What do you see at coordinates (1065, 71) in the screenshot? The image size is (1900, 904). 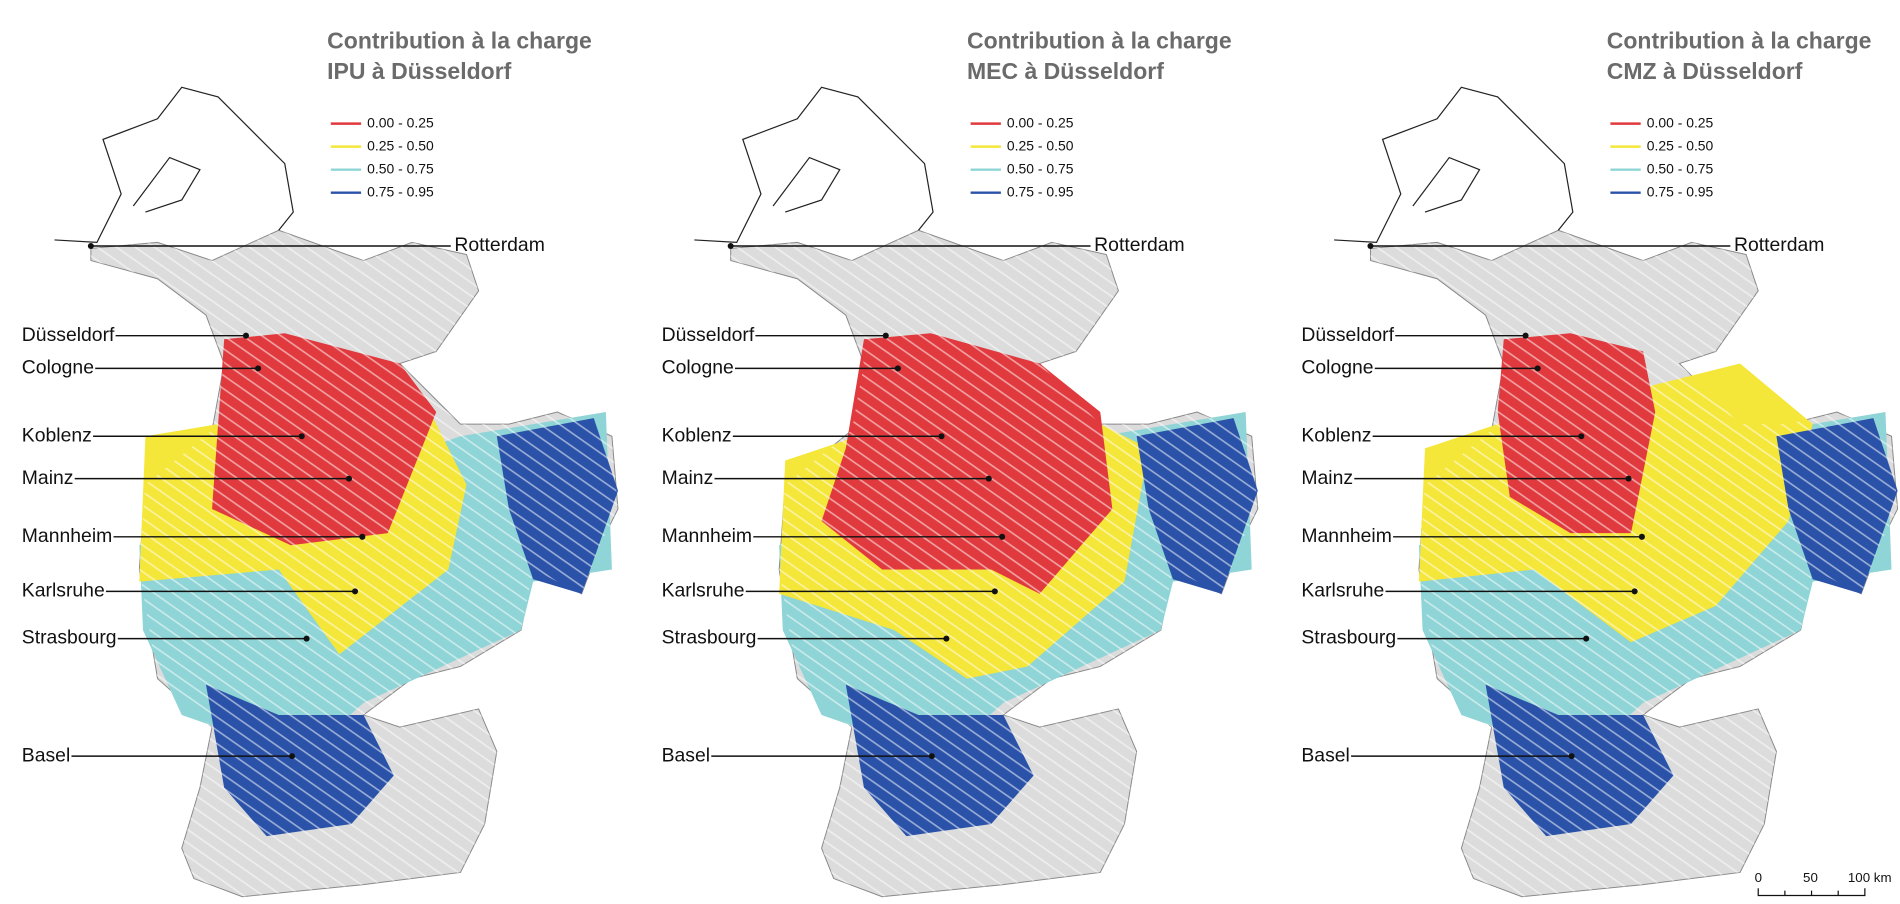 I see `panel-title: MEC à Düsseldorf` at bounding box center [1065, 71].